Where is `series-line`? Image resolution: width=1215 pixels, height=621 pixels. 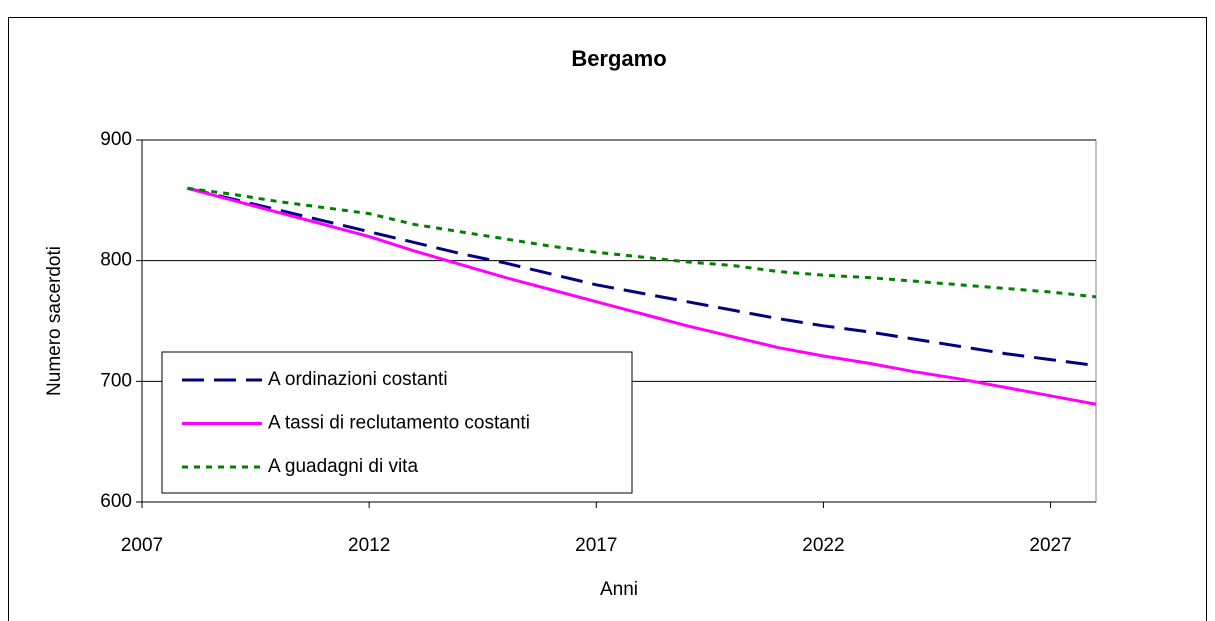 series-line is located at coordinates (642, 242).